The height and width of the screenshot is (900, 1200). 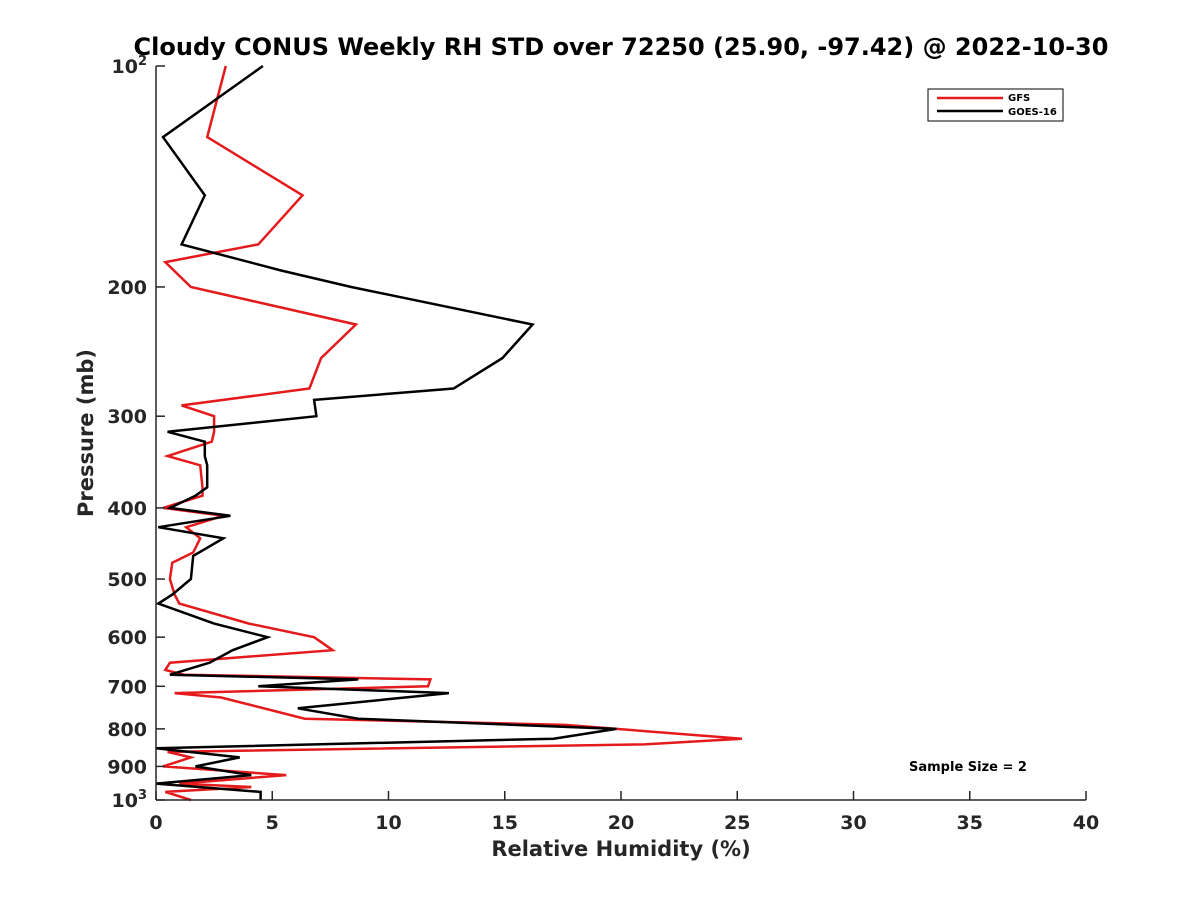 I want to click on x-tick-label: 20, so click(x=621, y=823).